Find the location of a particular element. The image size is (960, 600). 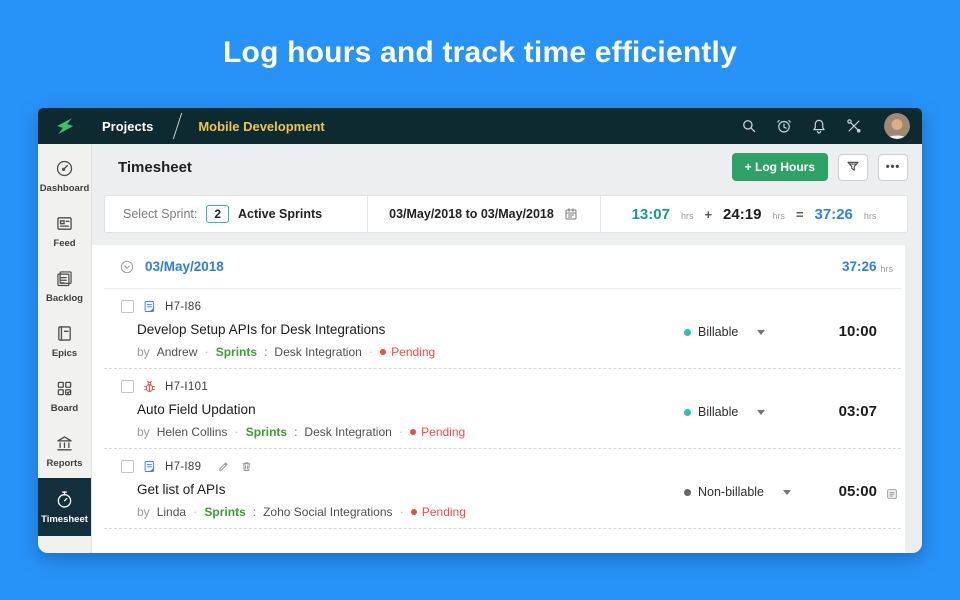

billing-label: Non-billable is located at coordinates (731, 492).